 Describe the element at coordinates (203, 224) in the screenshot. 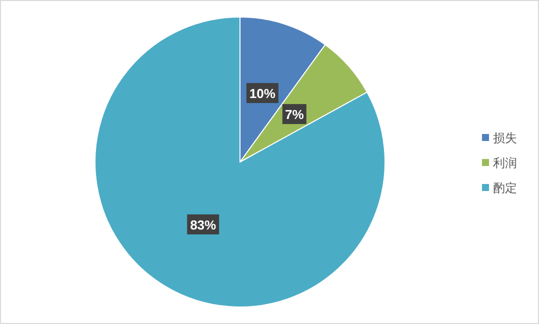

I see `data-label: 83%` at that location.